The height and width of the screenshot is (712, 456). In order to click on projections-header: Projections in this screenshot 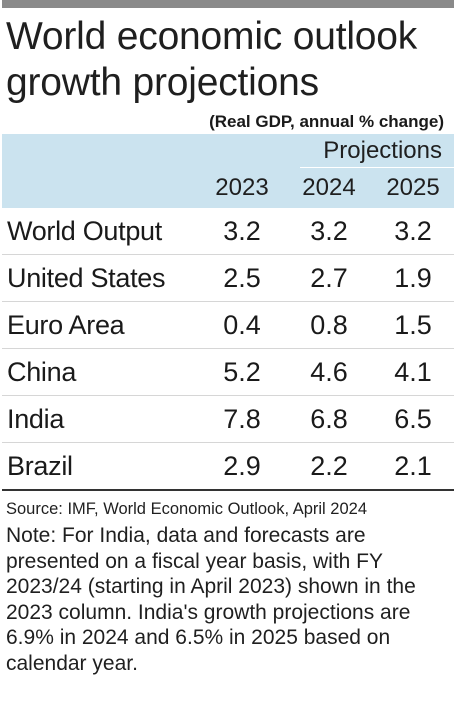, I will do `click(370, 151)`.